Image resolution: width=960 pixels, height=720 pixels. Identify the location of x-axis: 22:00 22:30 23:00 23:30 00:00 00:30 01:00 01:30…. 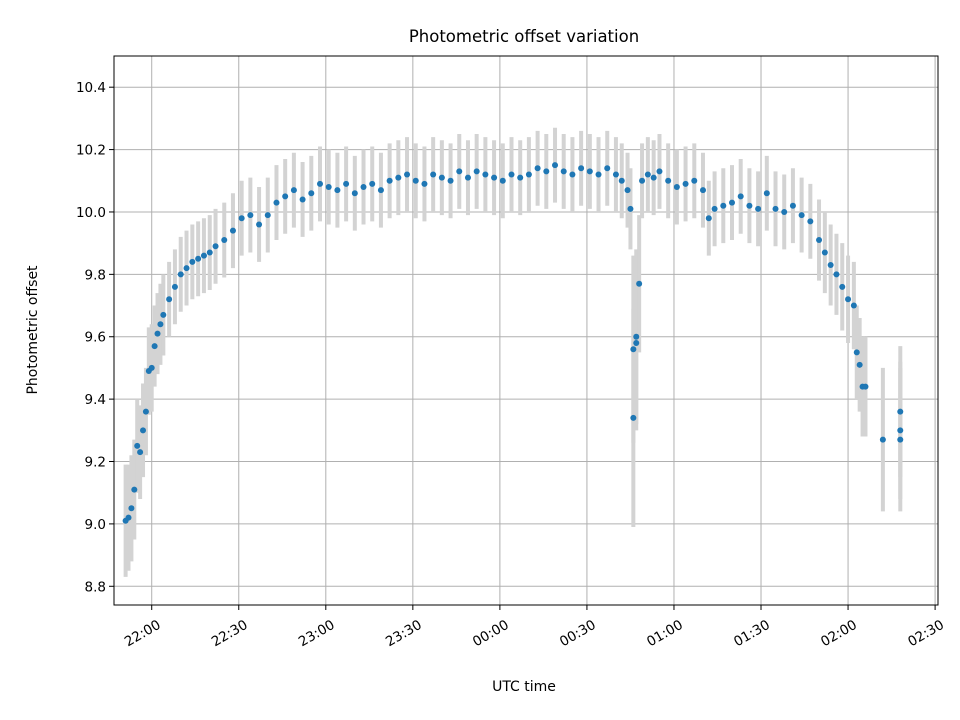
(534, 627).